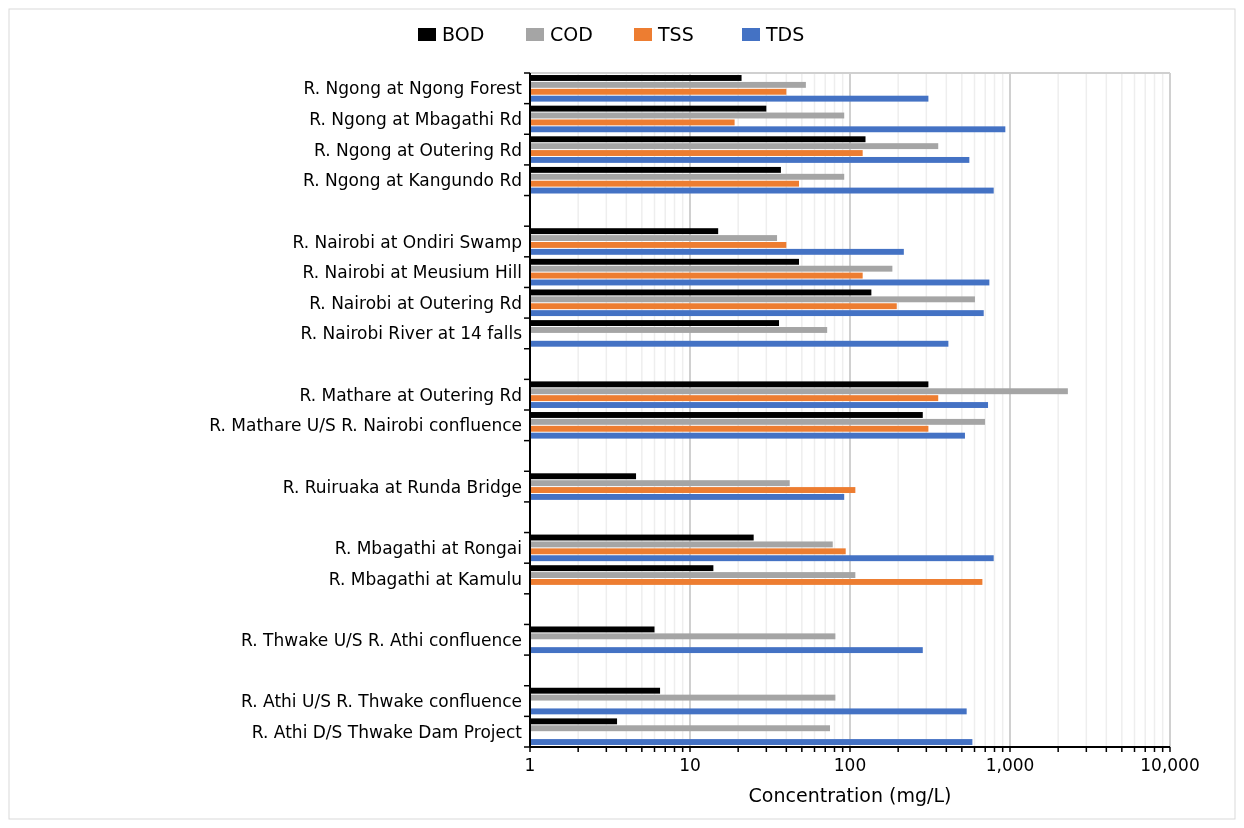 The height and width of the screenshot is (828, 1244). What do you see at coordinates (1170, 765) in the screenshot?
I see `x-tick-label: 10,000` at bounding box center [1170, 765].